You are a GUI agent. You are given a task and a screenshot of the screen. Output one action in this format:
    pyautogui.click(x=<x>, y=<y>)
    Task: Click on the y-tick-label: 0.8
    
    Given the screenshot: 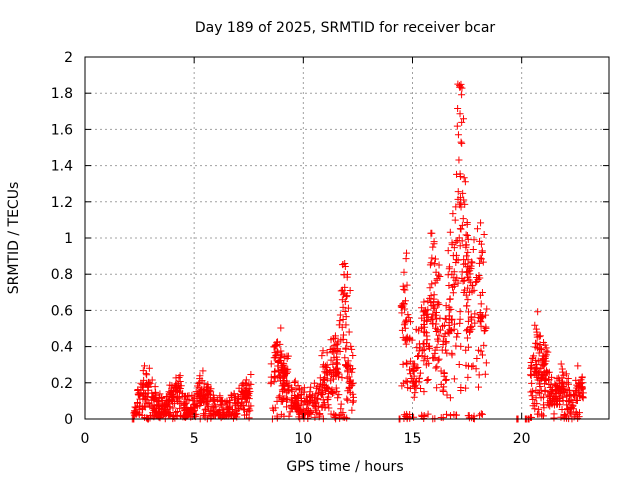 What is the action you would take?
    pyautogui.click(x=62, y=275)
    